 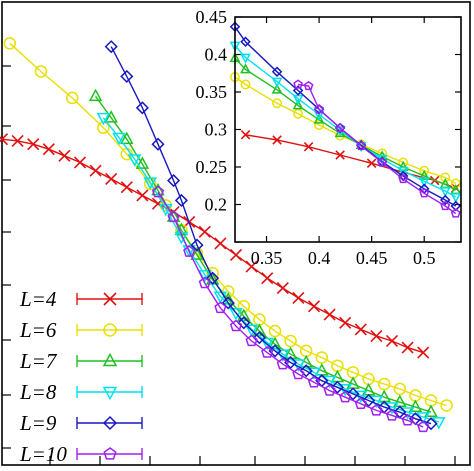 I want to click on inset-x-tick-label: 0.35, so click(x=267, y=258).